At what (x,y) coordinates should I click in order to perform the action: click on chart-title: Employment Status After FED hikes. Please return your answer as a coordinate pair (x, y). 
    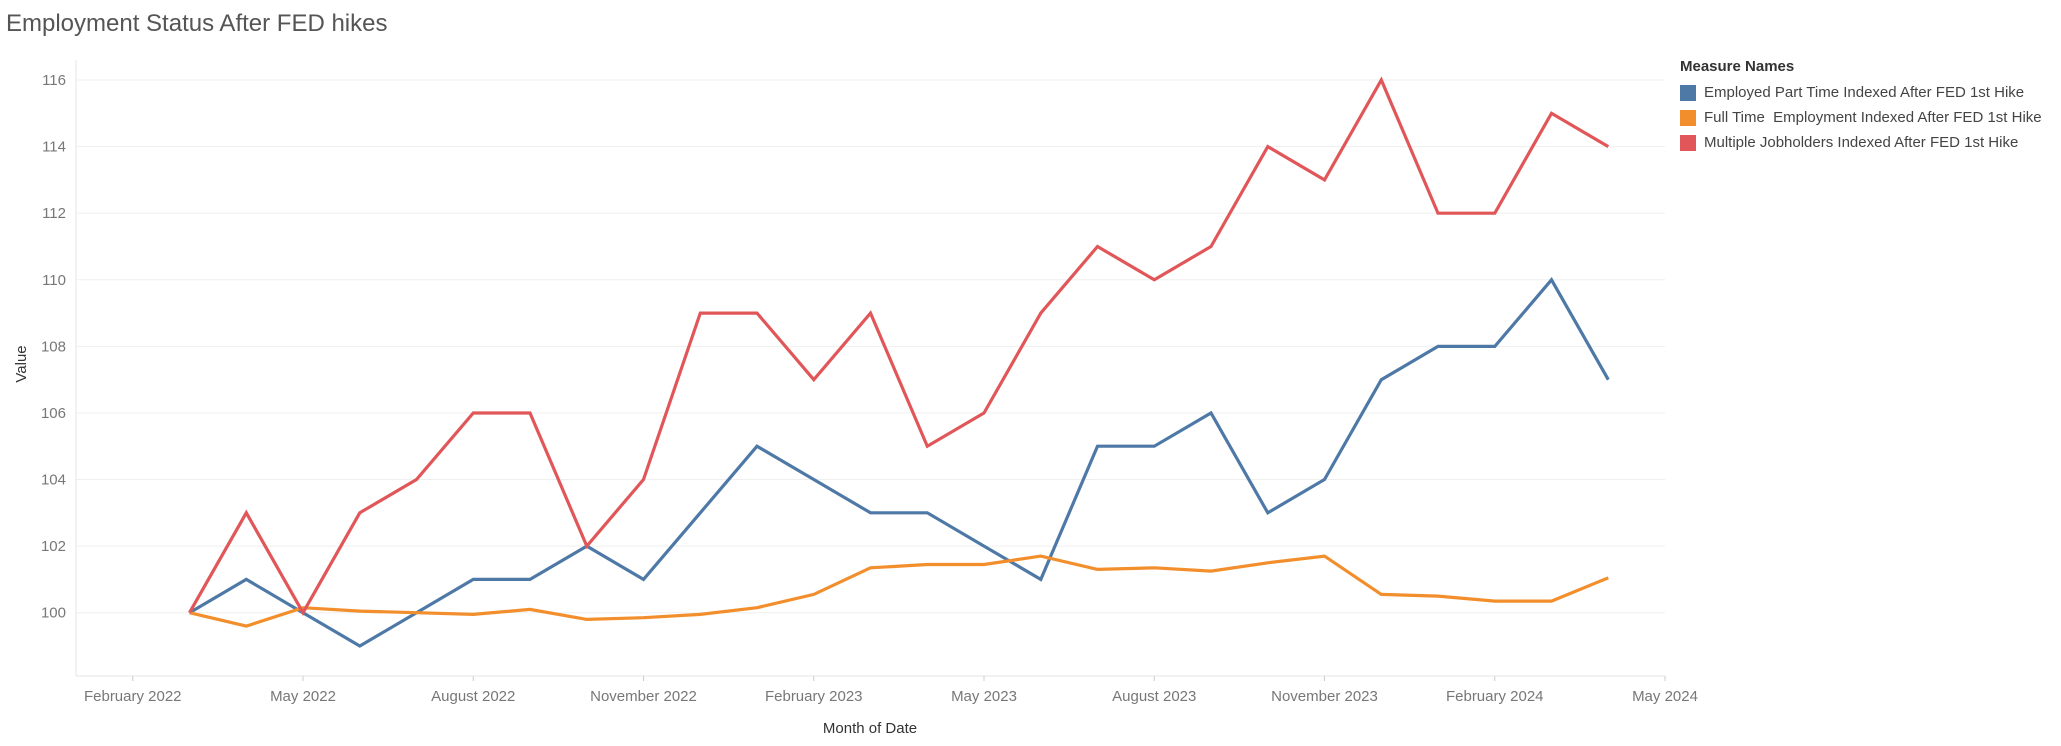
    Looking at the image, I should click on (197, 23).